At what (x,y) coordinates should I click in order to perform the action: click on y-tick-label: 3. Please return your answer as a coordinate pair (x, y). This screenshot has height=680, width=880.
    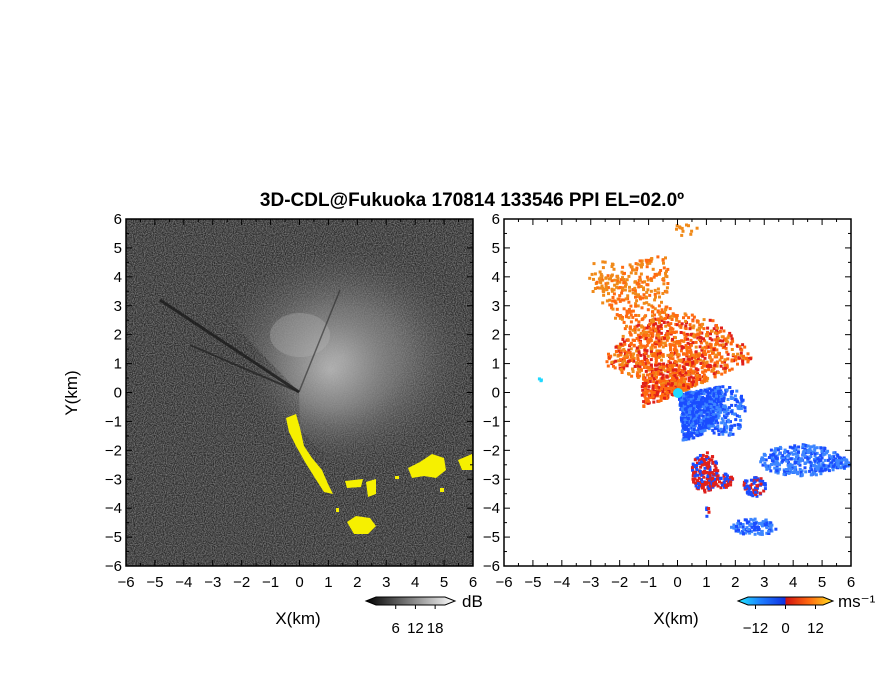
    Looking at the image, I should click on (118, 306).